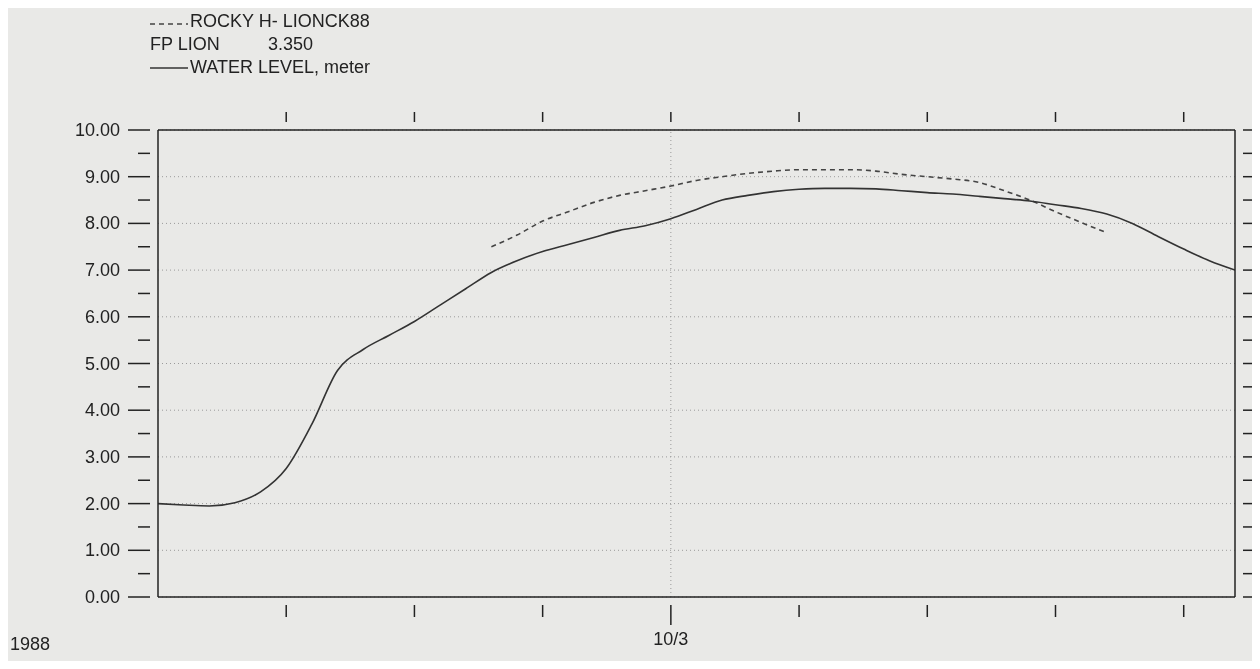 The height and width of the screenshot is (669, 1260). What do you see at coordinates (280, 67) in the screenshot?
I see `legend-label: WATER LEVEL, meter` at bounding box center [280, 67].